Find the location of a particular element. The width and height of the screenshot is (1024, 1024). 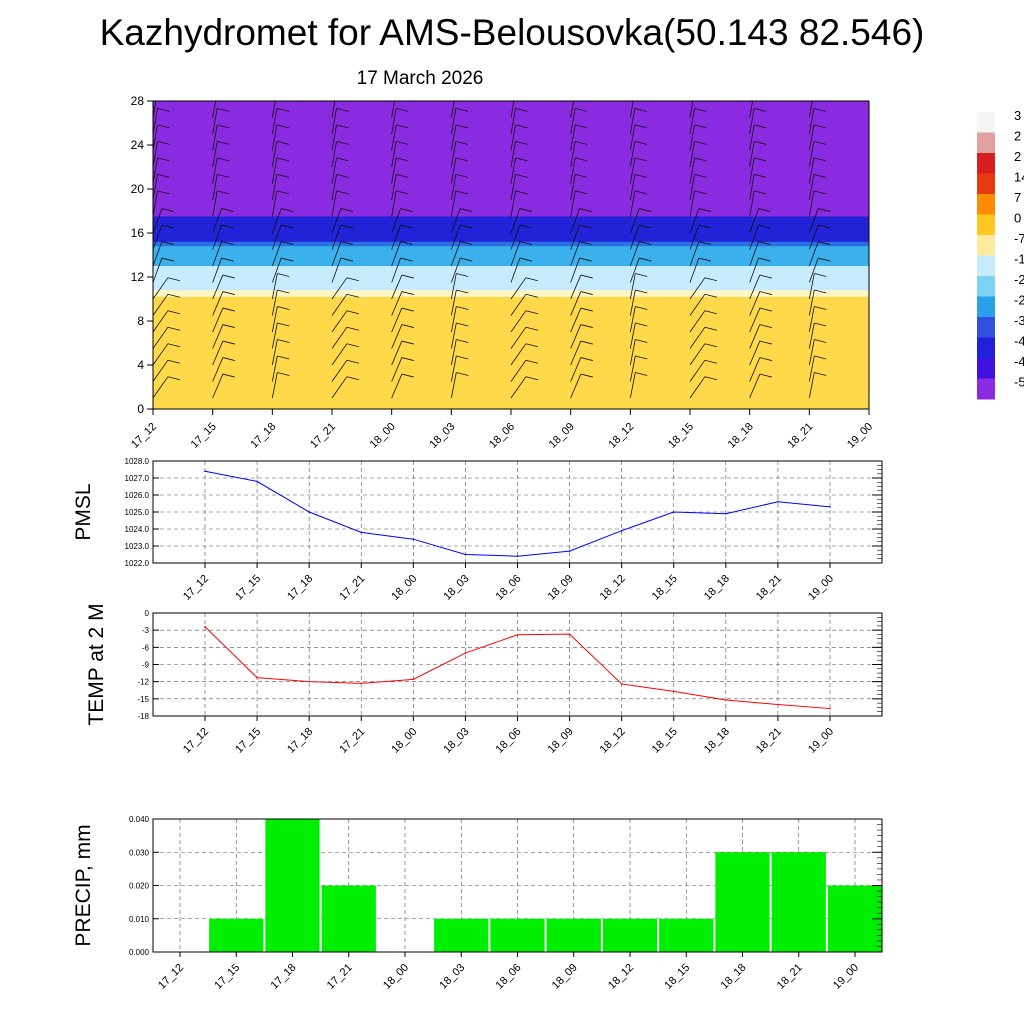

pmsl-xtick-label: 18_12 is located at coordinates (613, 588).